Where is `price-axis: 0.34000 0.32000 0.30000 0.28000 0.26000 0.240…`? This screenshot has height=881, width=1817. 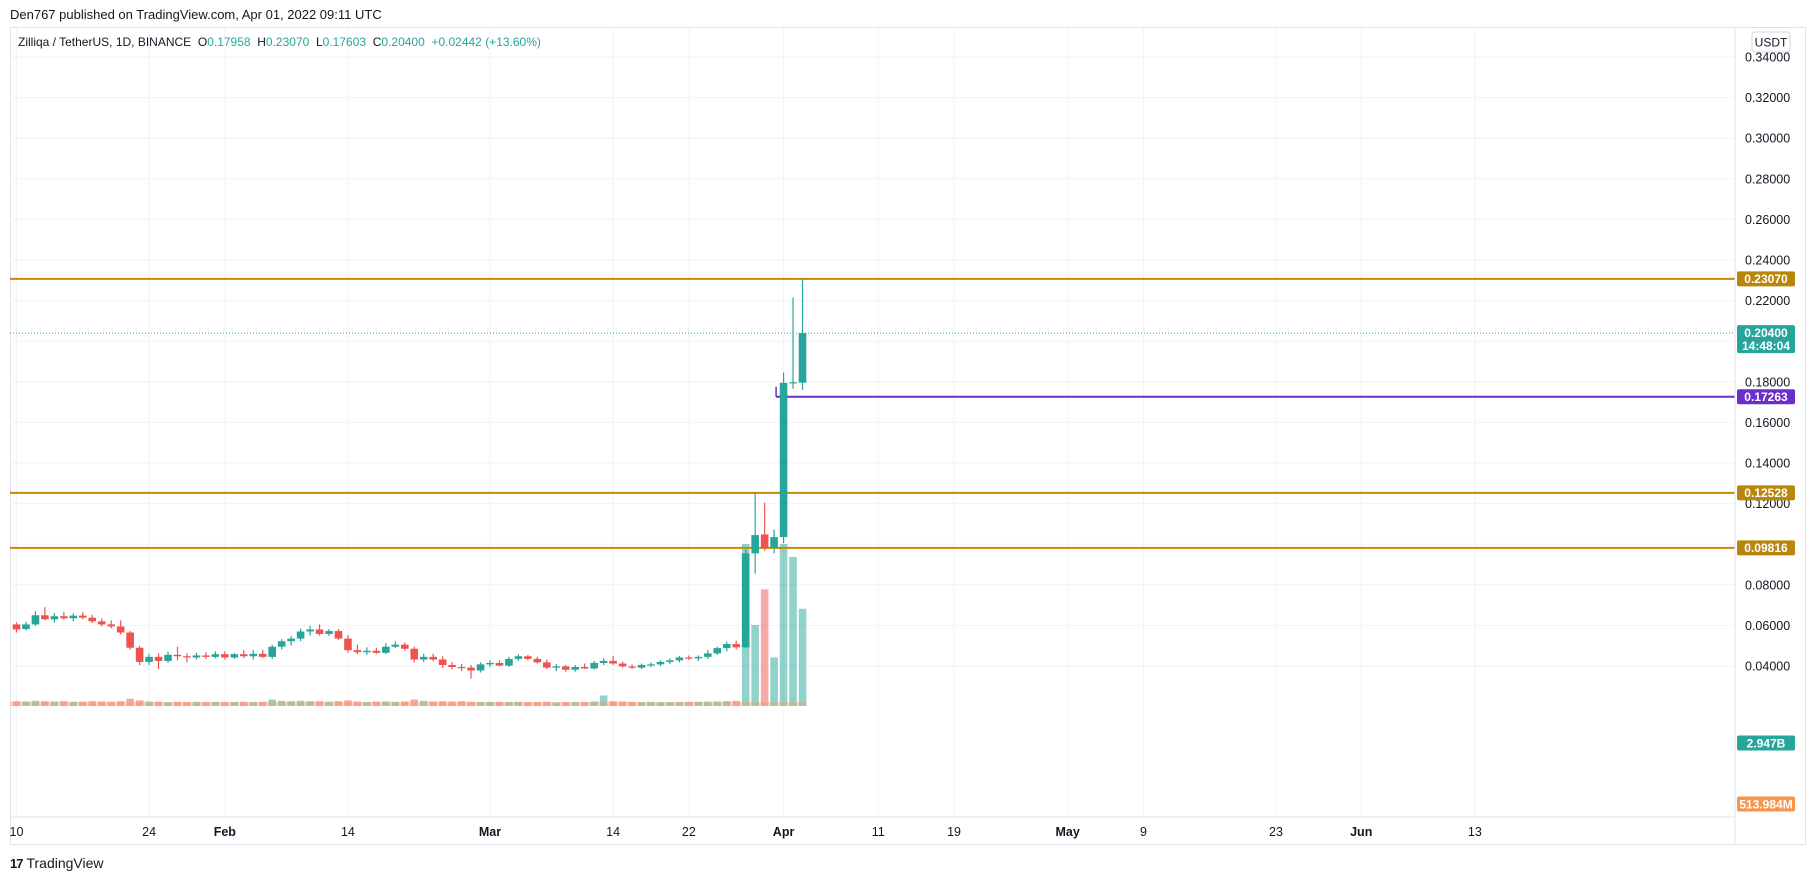 price-axis: 0.34000 0.32000 0.30000 0.28000 0.26000 0.240… is located at coordinates (1767, 362).